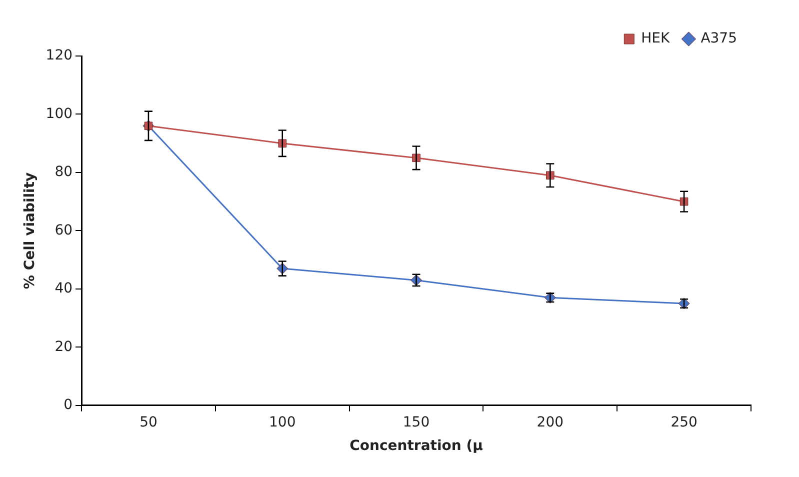 This screenshot has height=477, width=799. What do you see at coordinates (684, 422) in the screenshot?
I see `x-tick-label: 250` at bounding box center [684, 422].